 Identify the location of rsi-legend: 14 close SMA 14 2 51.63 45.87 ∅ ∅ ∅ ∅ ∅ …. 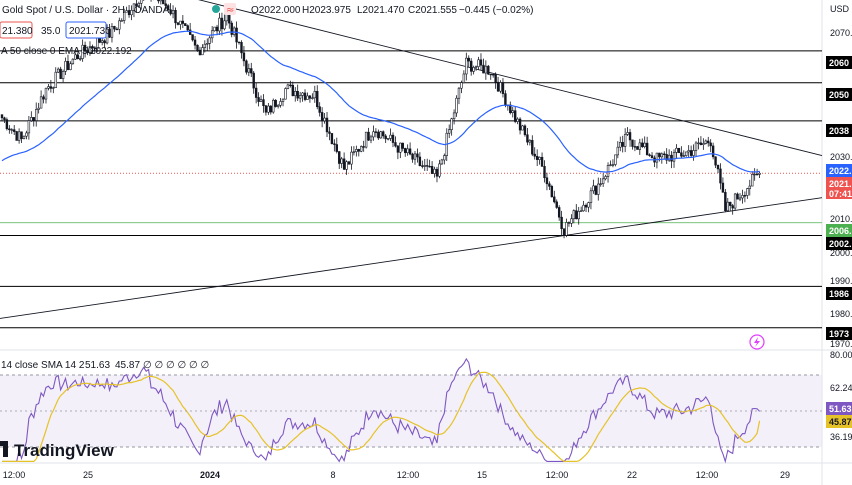
(105, 365).